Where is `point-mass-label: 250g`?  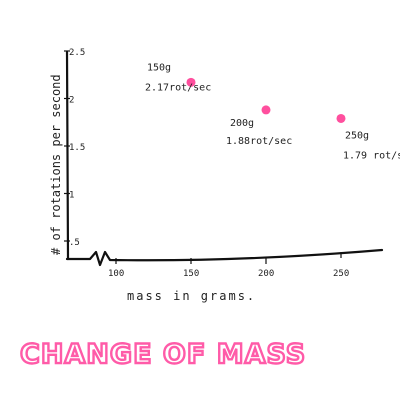
point-mass-label: 250g is located at coordinates (357, 135).